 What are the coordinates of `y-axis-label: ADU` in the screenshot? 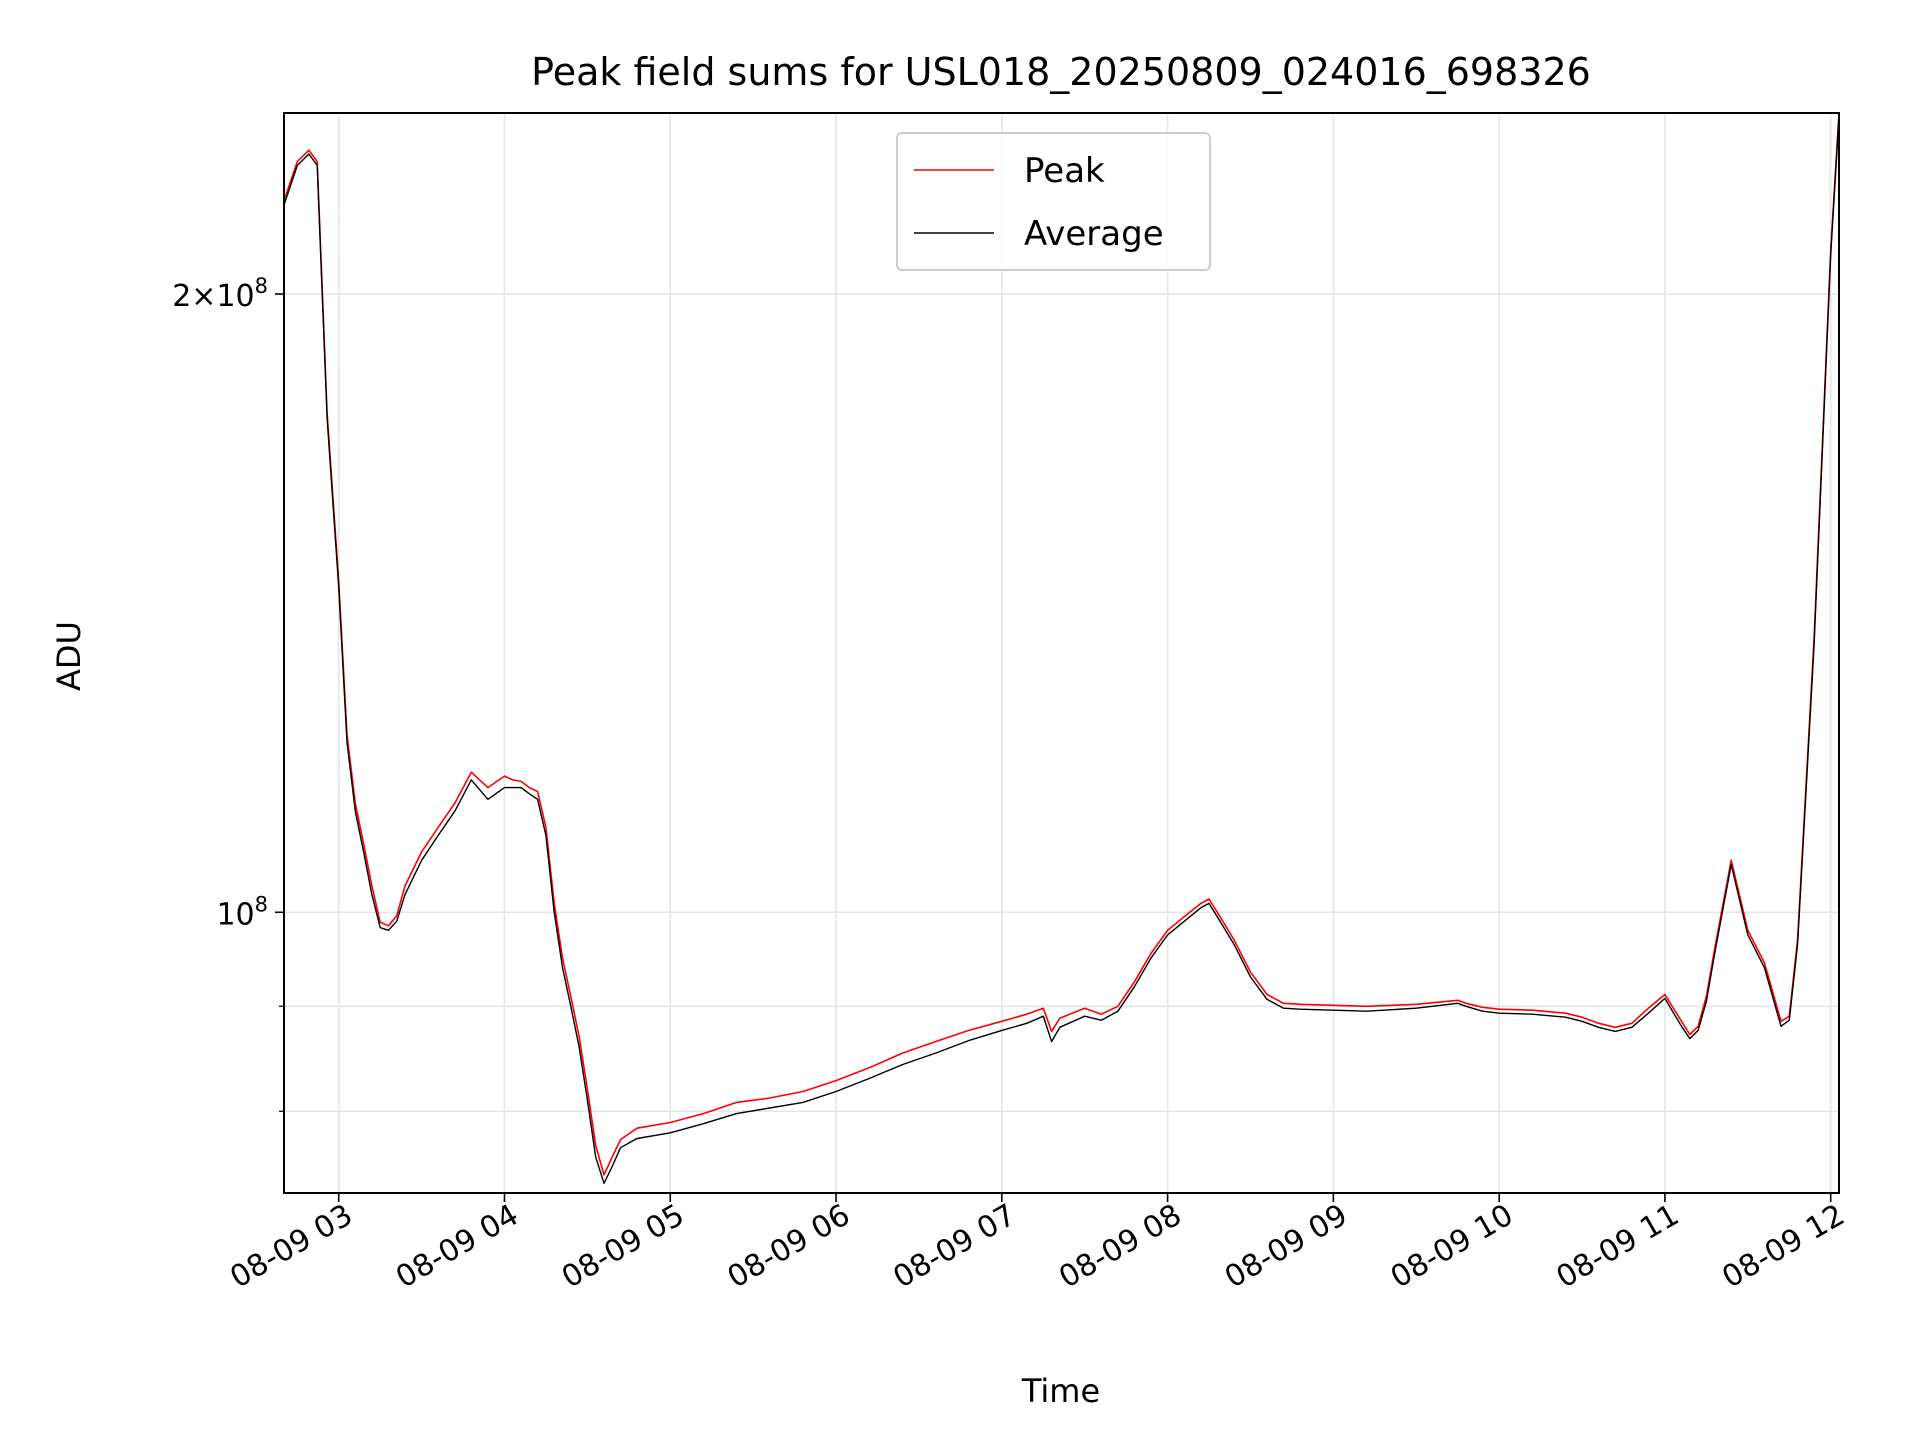 It's located at (69, 656).